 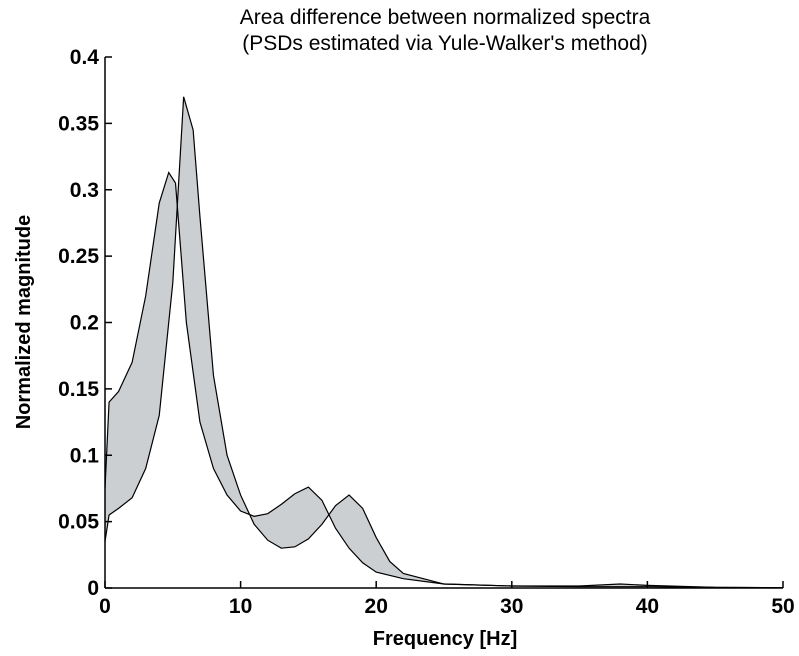 I want to click on x-tick-label: 50, so click(x=782, y=606).